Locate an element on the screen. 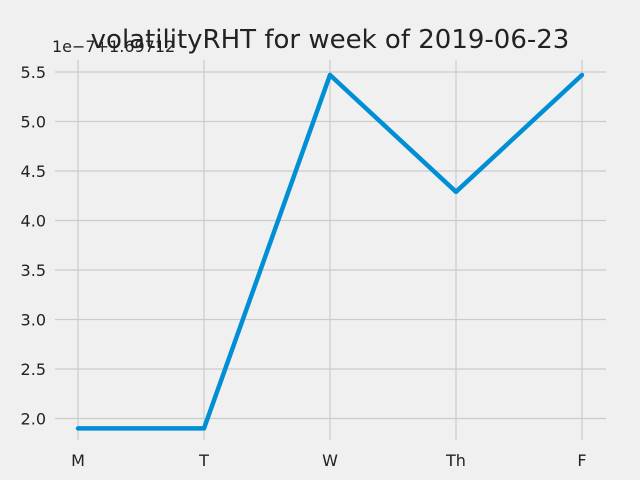 Image resolution: width=640 pixels, height=480 pixels. y-tick-label: 5.5 is located at coordinates (33, 72).